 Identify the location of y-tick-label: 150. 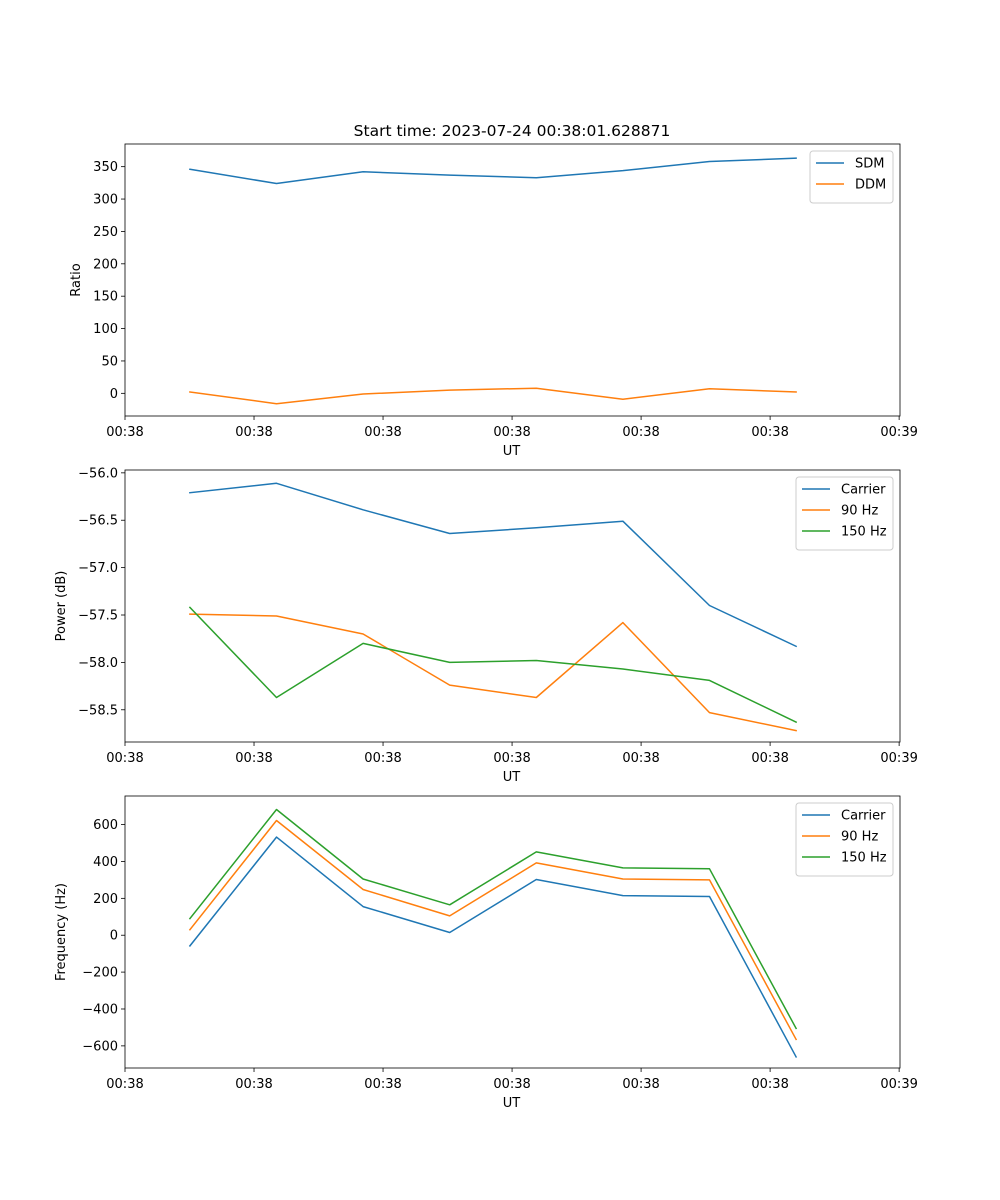
(105, 297).